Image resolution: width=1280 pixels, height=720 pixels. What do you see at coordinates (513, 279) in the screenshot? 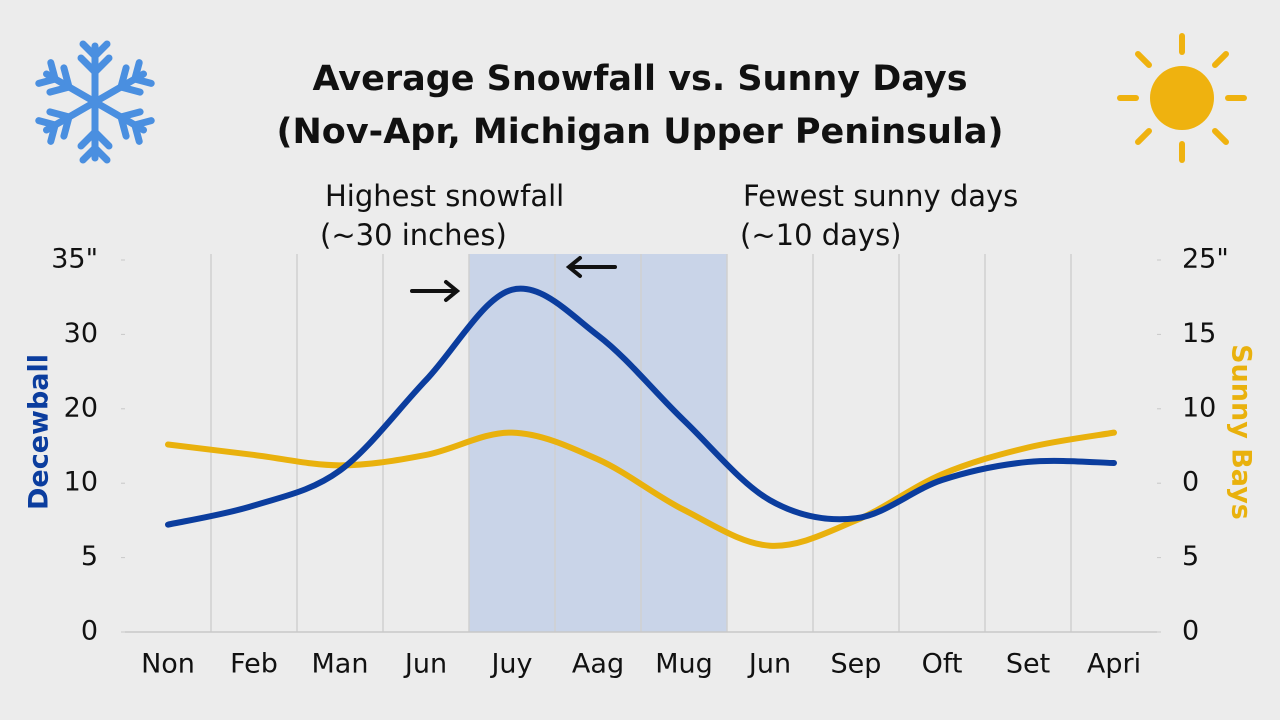
I see `annotation-arrows` at bounding box center [513, 279].